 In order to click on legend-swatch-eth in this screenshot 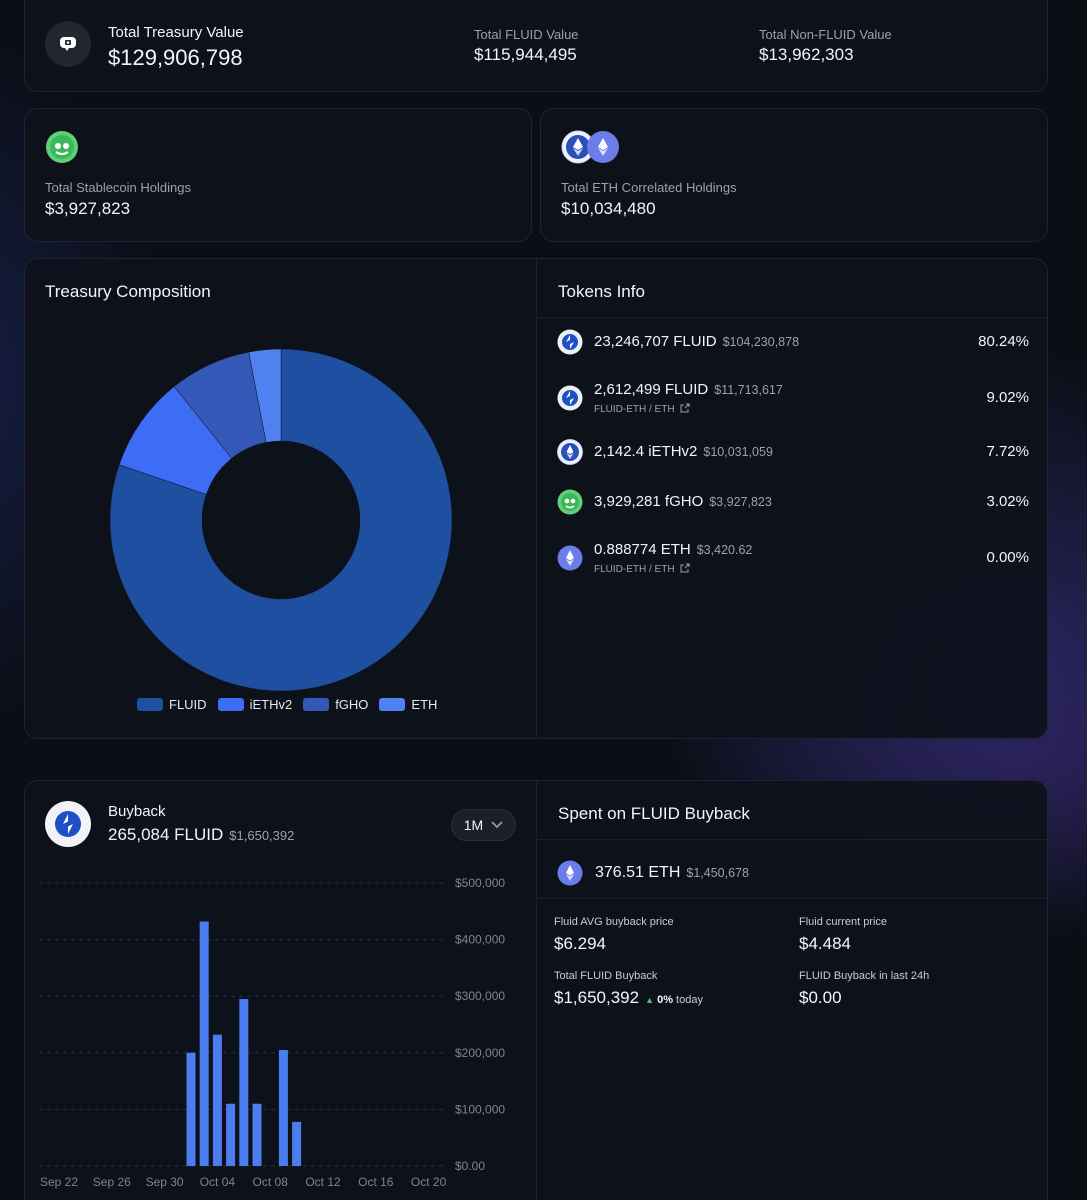, I will do `click(392, 704)`.